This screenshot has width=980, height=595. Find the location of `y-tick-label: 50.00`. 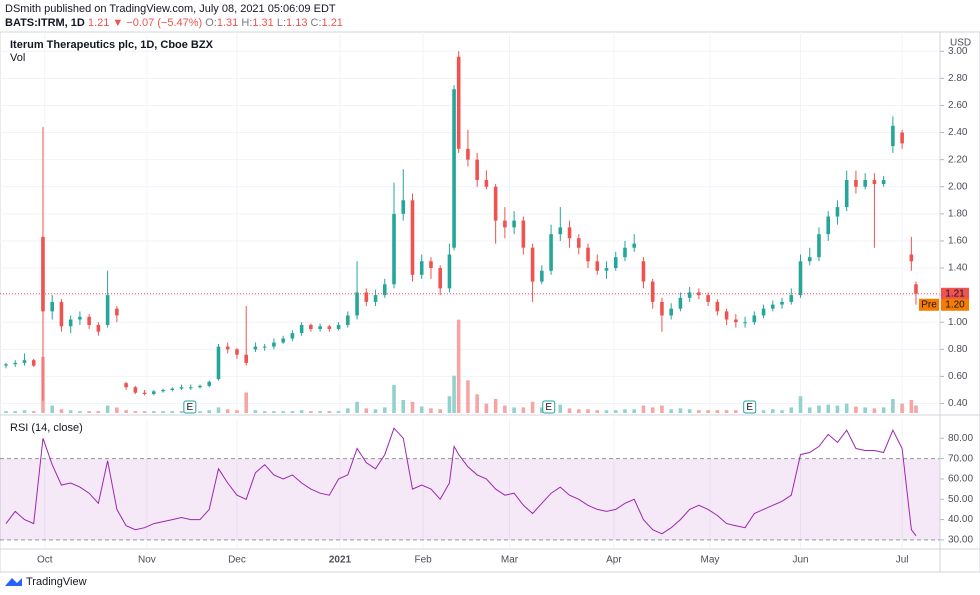

y-tick-label: 50.00 is located at coordinates (960, 499).